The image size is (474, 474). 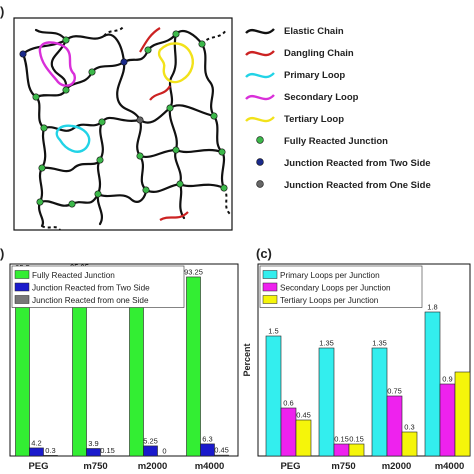 I want to click on dangling-chains, so click(x=164, y=124).